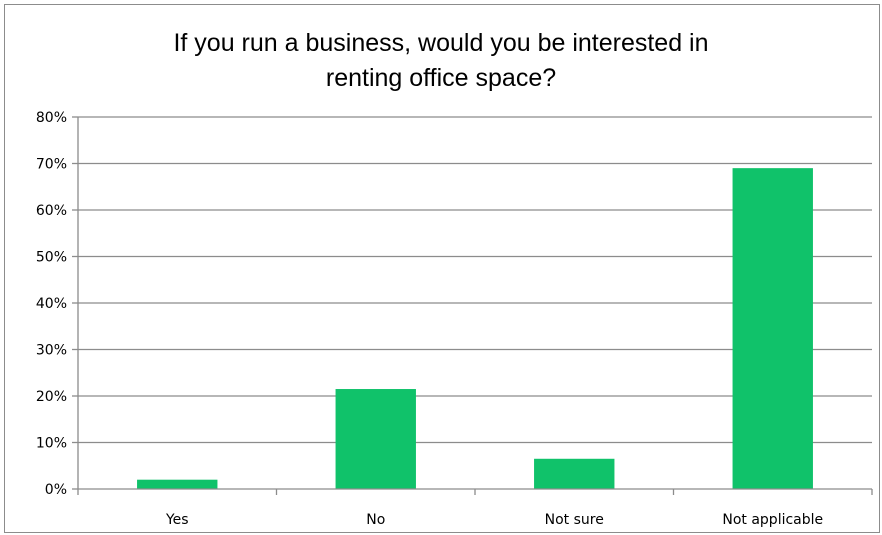 The image size is (882, 535). I want to click on chart-title-line-2: renting office space?, so click(441, 78).